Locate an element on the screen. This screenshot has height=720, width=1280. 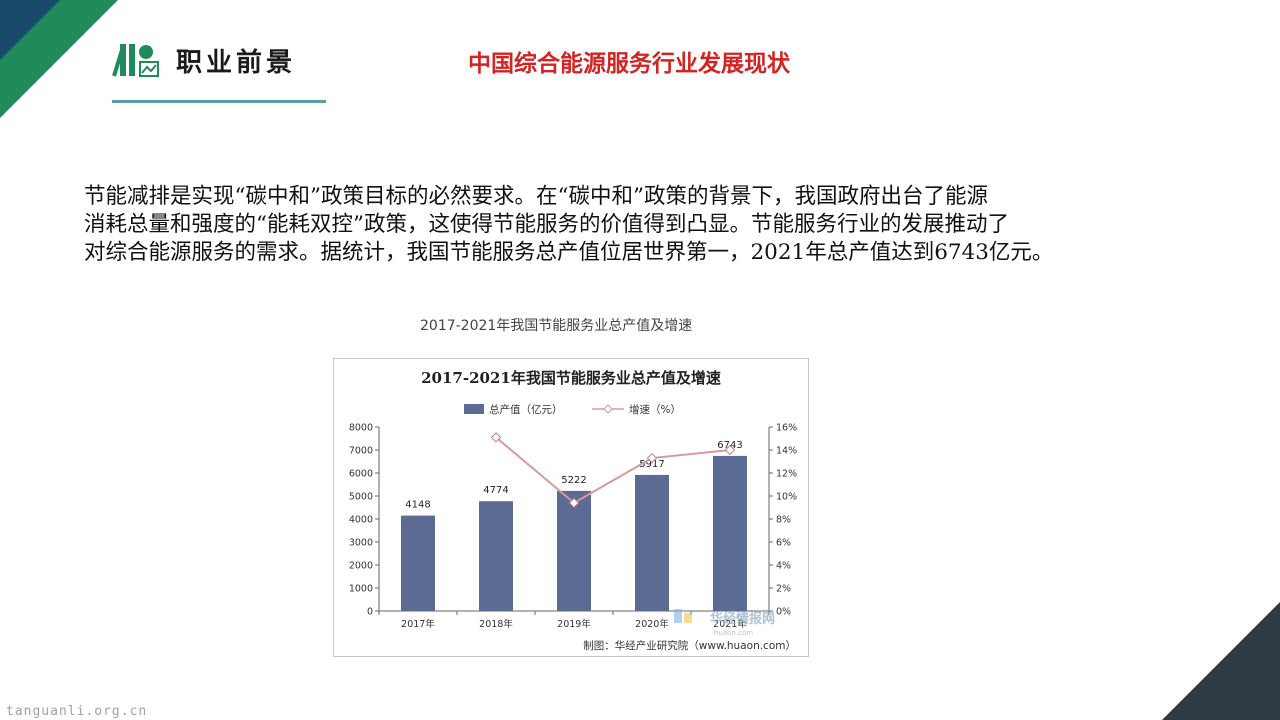
chart-title: 2017-2021年我国节能服务业总产值及增速 is located at coordinates (571, 378).